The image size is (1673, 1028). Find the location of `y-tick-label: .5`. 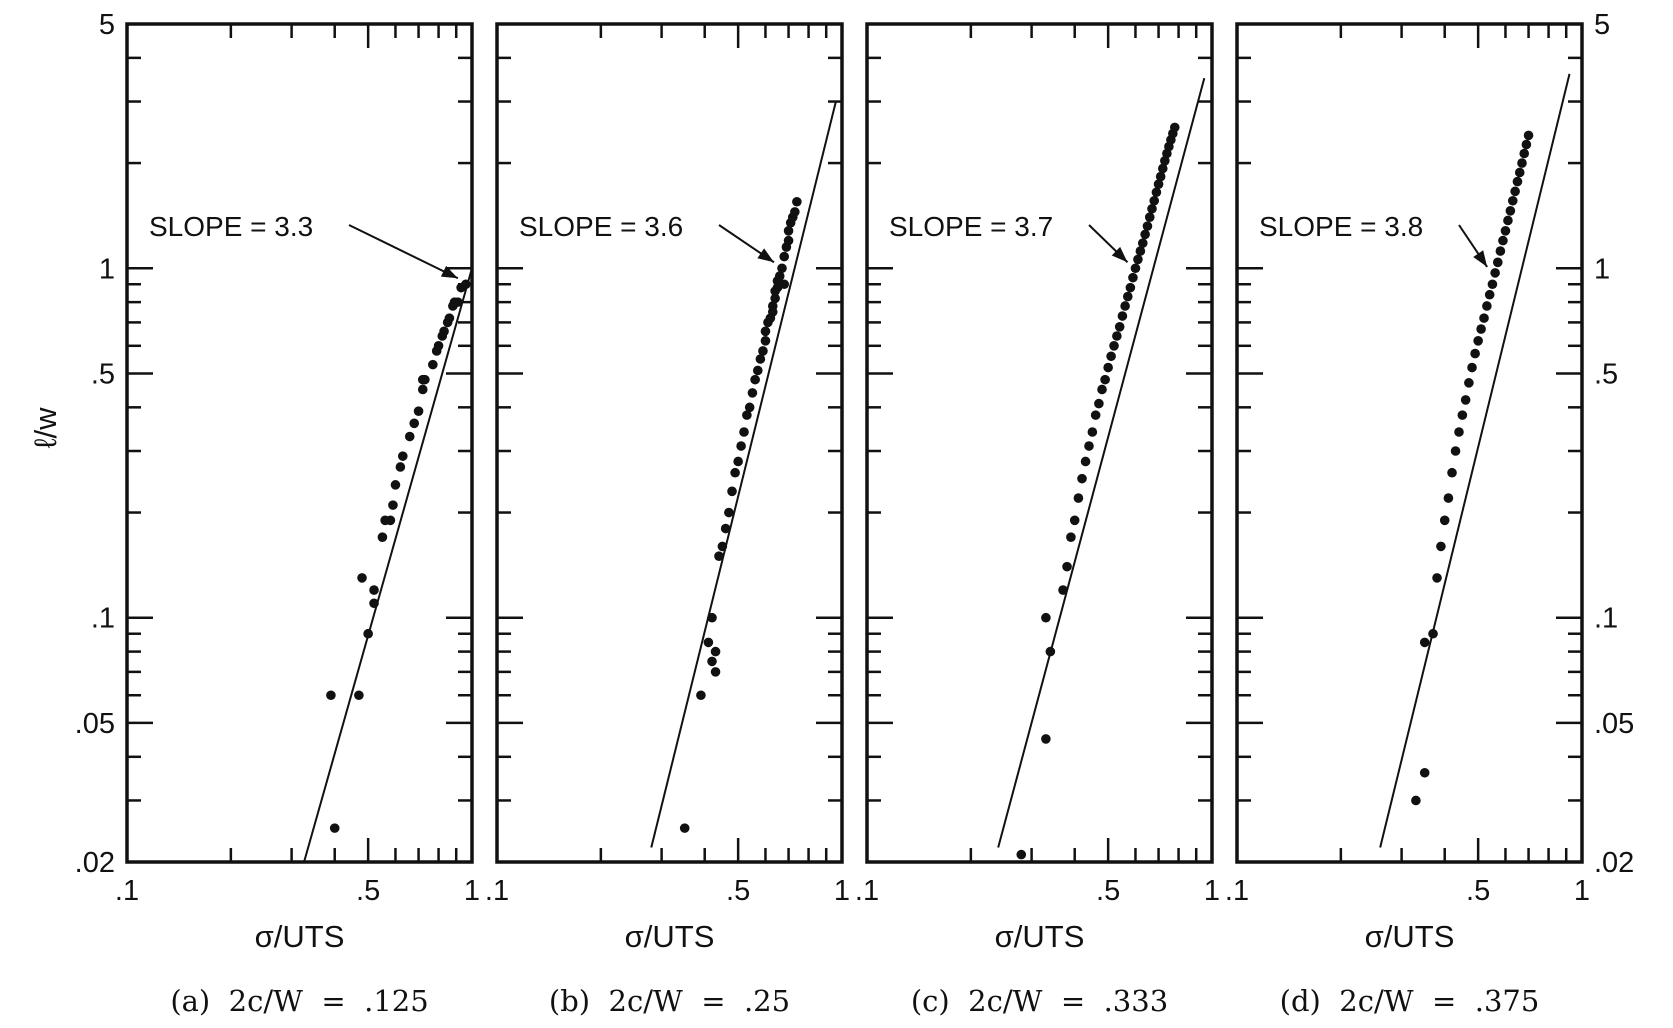

y-tick-label: .5 is located at coordinates (103, 374).